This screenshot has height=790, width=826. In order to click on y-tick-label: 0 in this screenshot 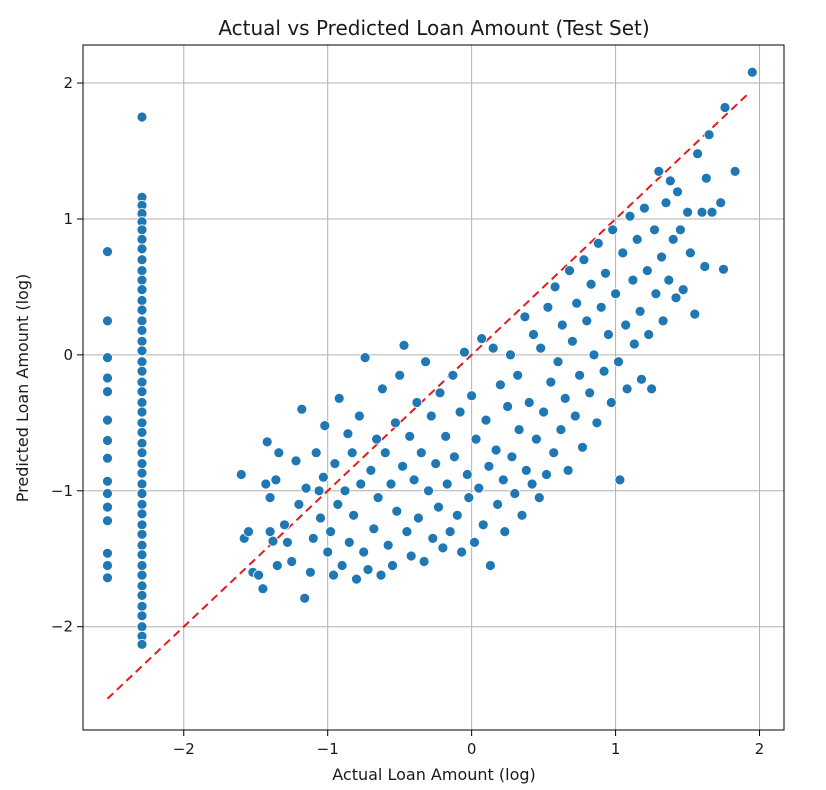, I will do `click(68, 355)`.